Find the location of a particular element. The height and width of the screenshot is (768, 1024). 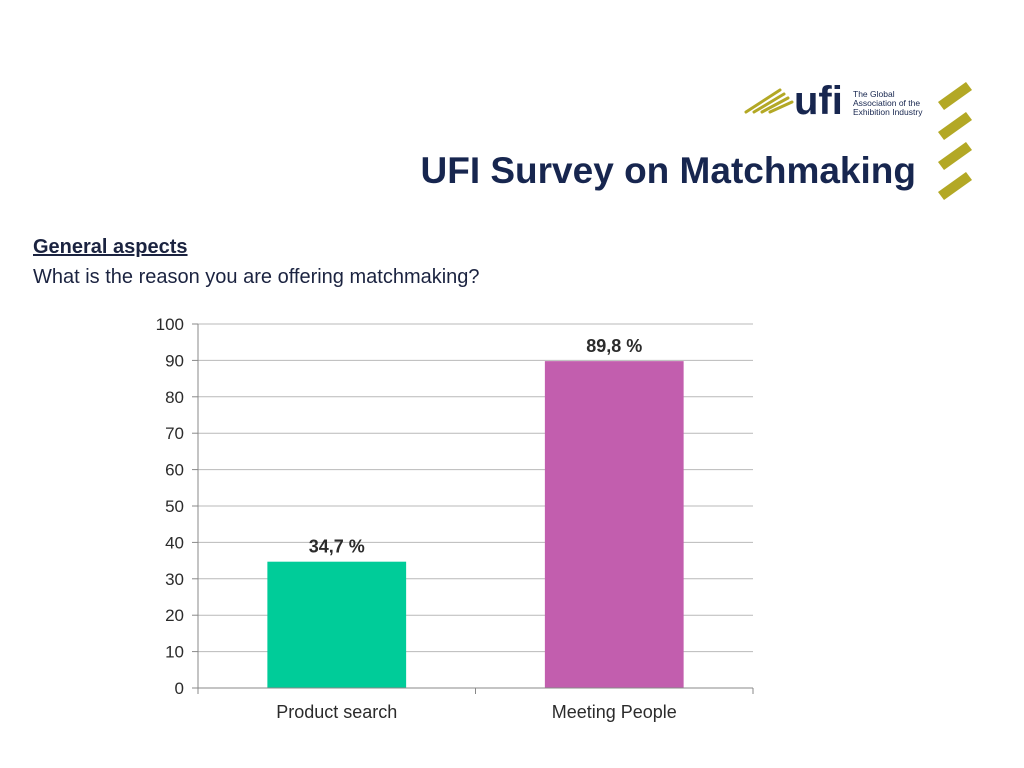

wing-lines-icon is located at coordinates (769, 101).